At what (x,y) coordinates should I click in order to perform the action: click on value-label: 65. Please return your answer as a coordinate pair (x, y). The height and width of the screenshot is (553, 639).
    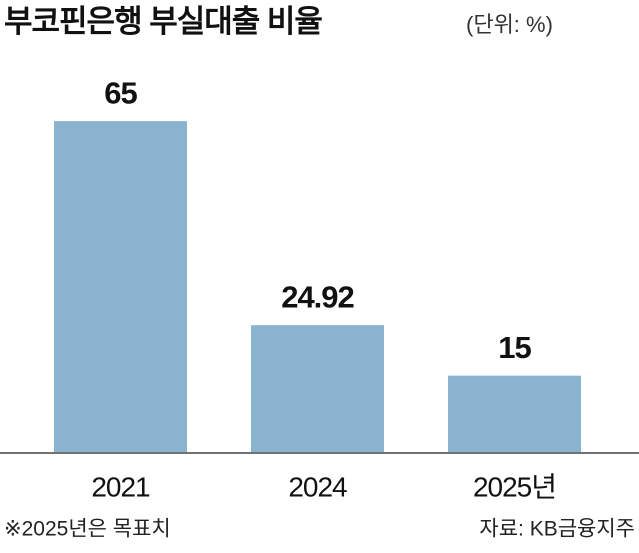
    Looking at the image, I should click on (120, 92).